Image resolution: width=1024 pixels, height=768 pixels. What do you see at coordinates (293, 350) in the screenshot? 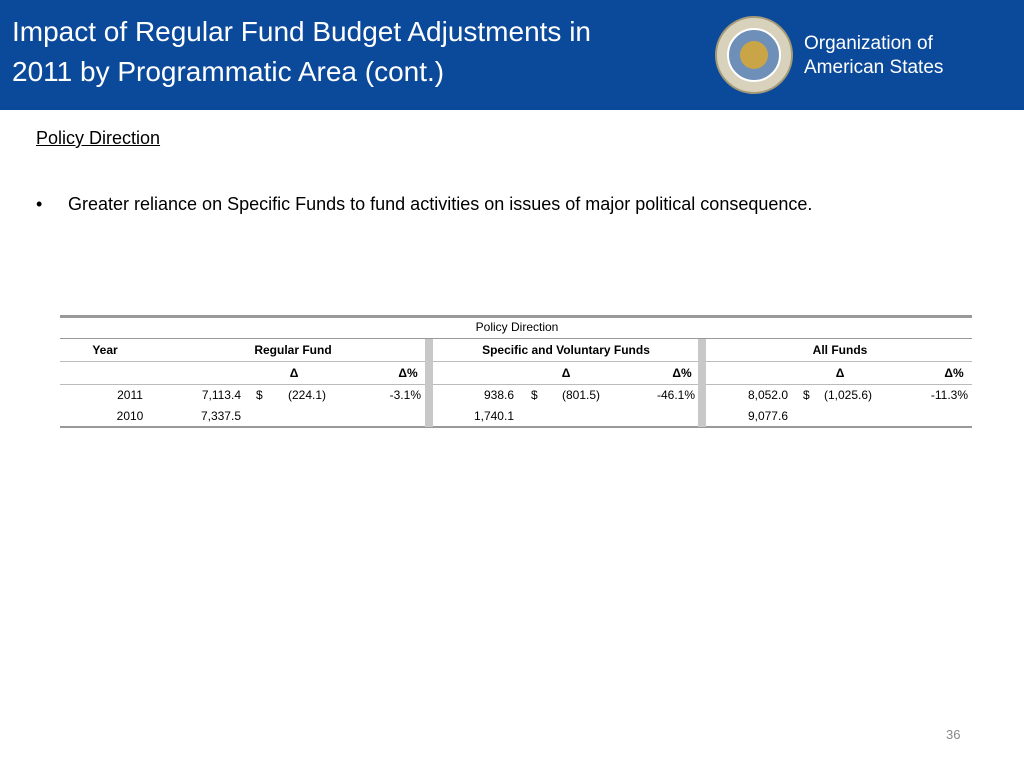
I see `column-header: Regular Fund` at bounding box center [293, 350].